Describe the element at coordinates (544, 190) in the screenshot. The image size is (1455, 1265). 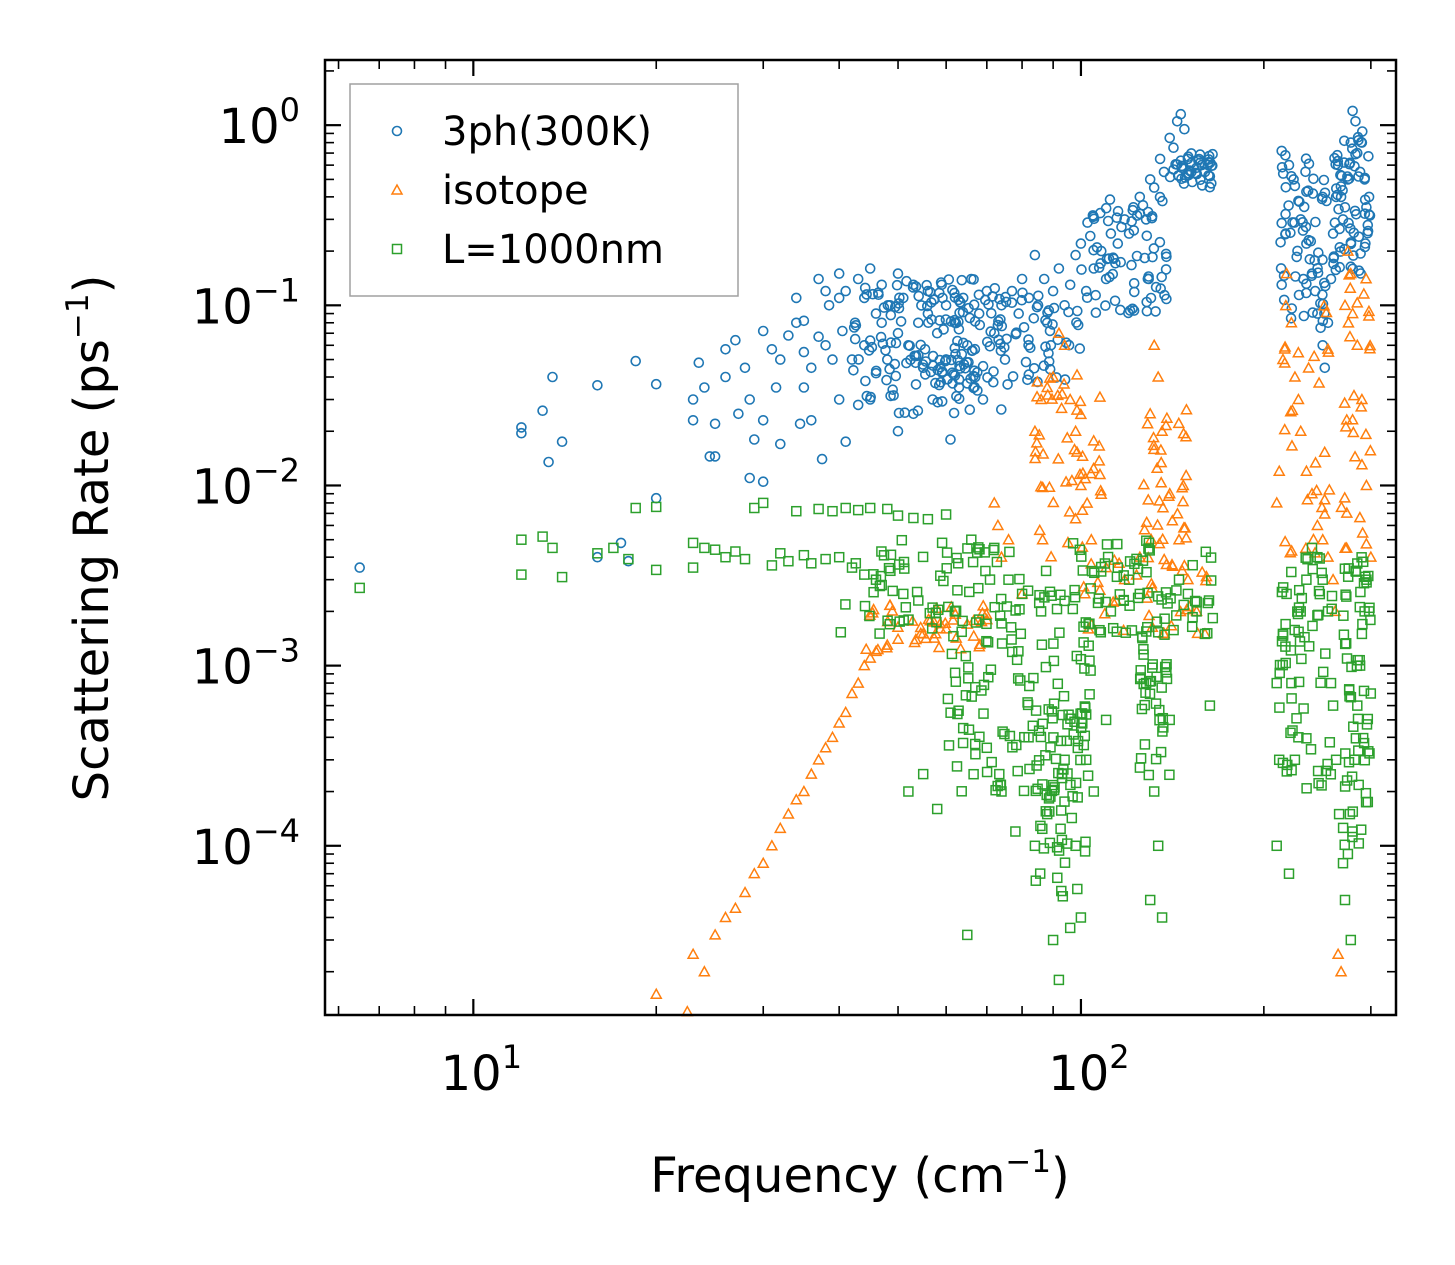
I see `legend: 3ph(300K) isotope L=1000nm` at that location.